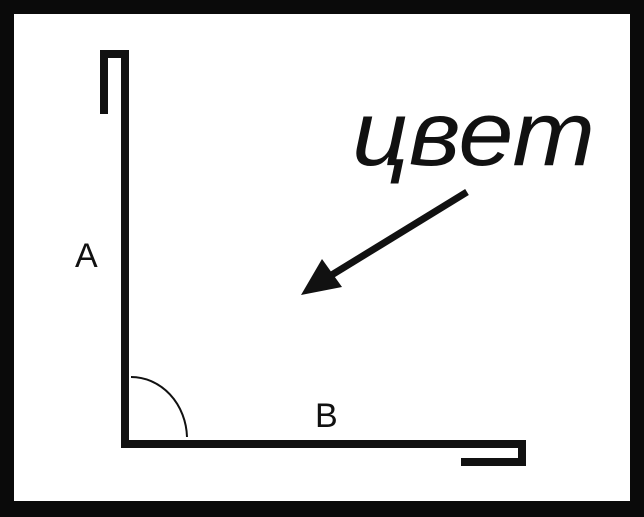 The height and width of the screenshot is (517, 644). I want to click on arrow-shaft, so click(398, 234).